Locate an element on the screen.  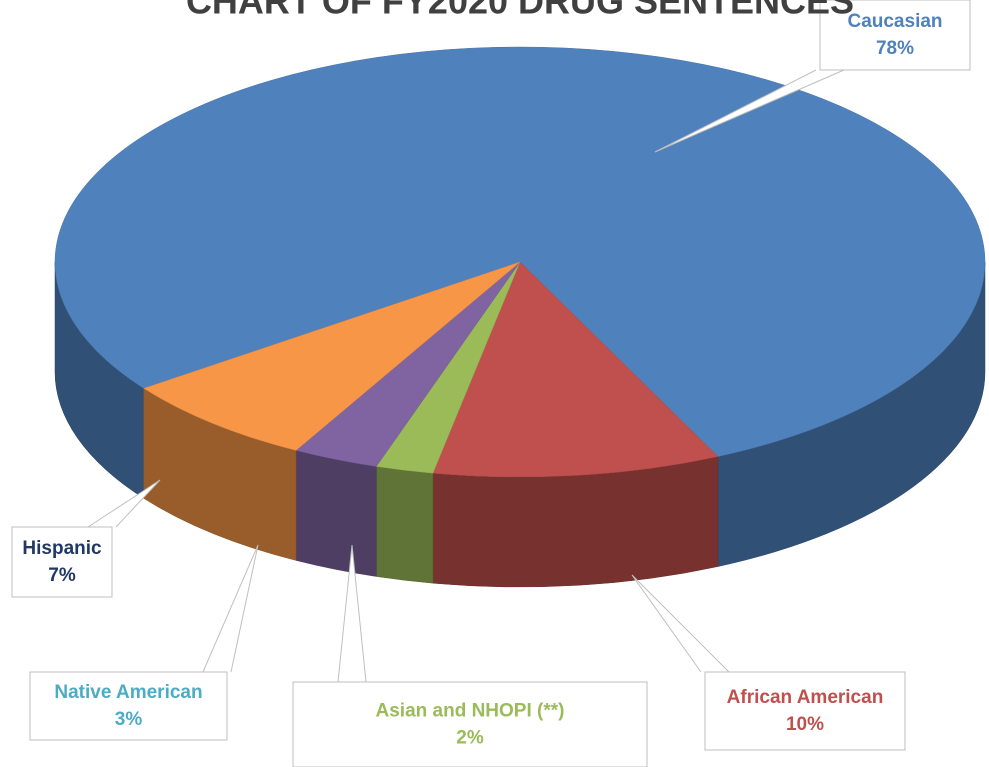
data-label-name: Hispanic is located at coordinates (62, 548).